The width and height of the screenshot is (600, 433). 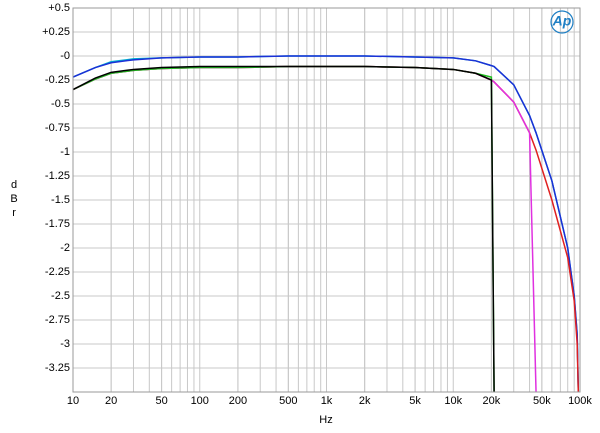 I want to click on x-tick-label: 10k, so click(x=453, y=401).